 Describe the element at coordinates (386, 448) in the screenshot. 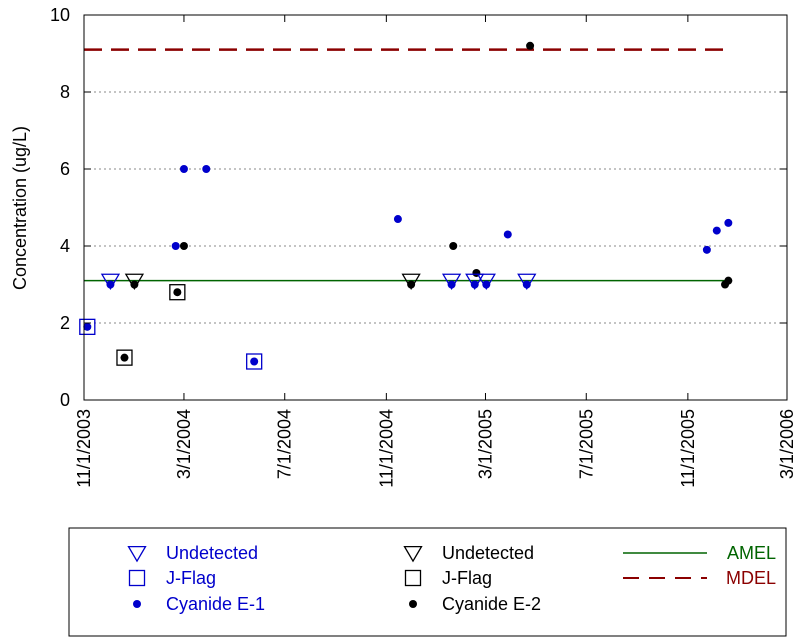

I see `x-tick-label: 11/1/2004` at that location.